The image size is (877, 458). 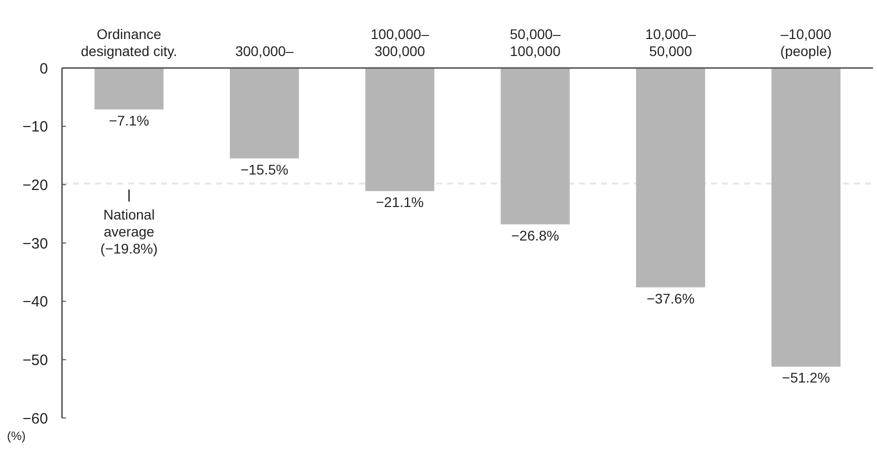 I want to click on y-tick-label: −40, so click(x=35, y=302).